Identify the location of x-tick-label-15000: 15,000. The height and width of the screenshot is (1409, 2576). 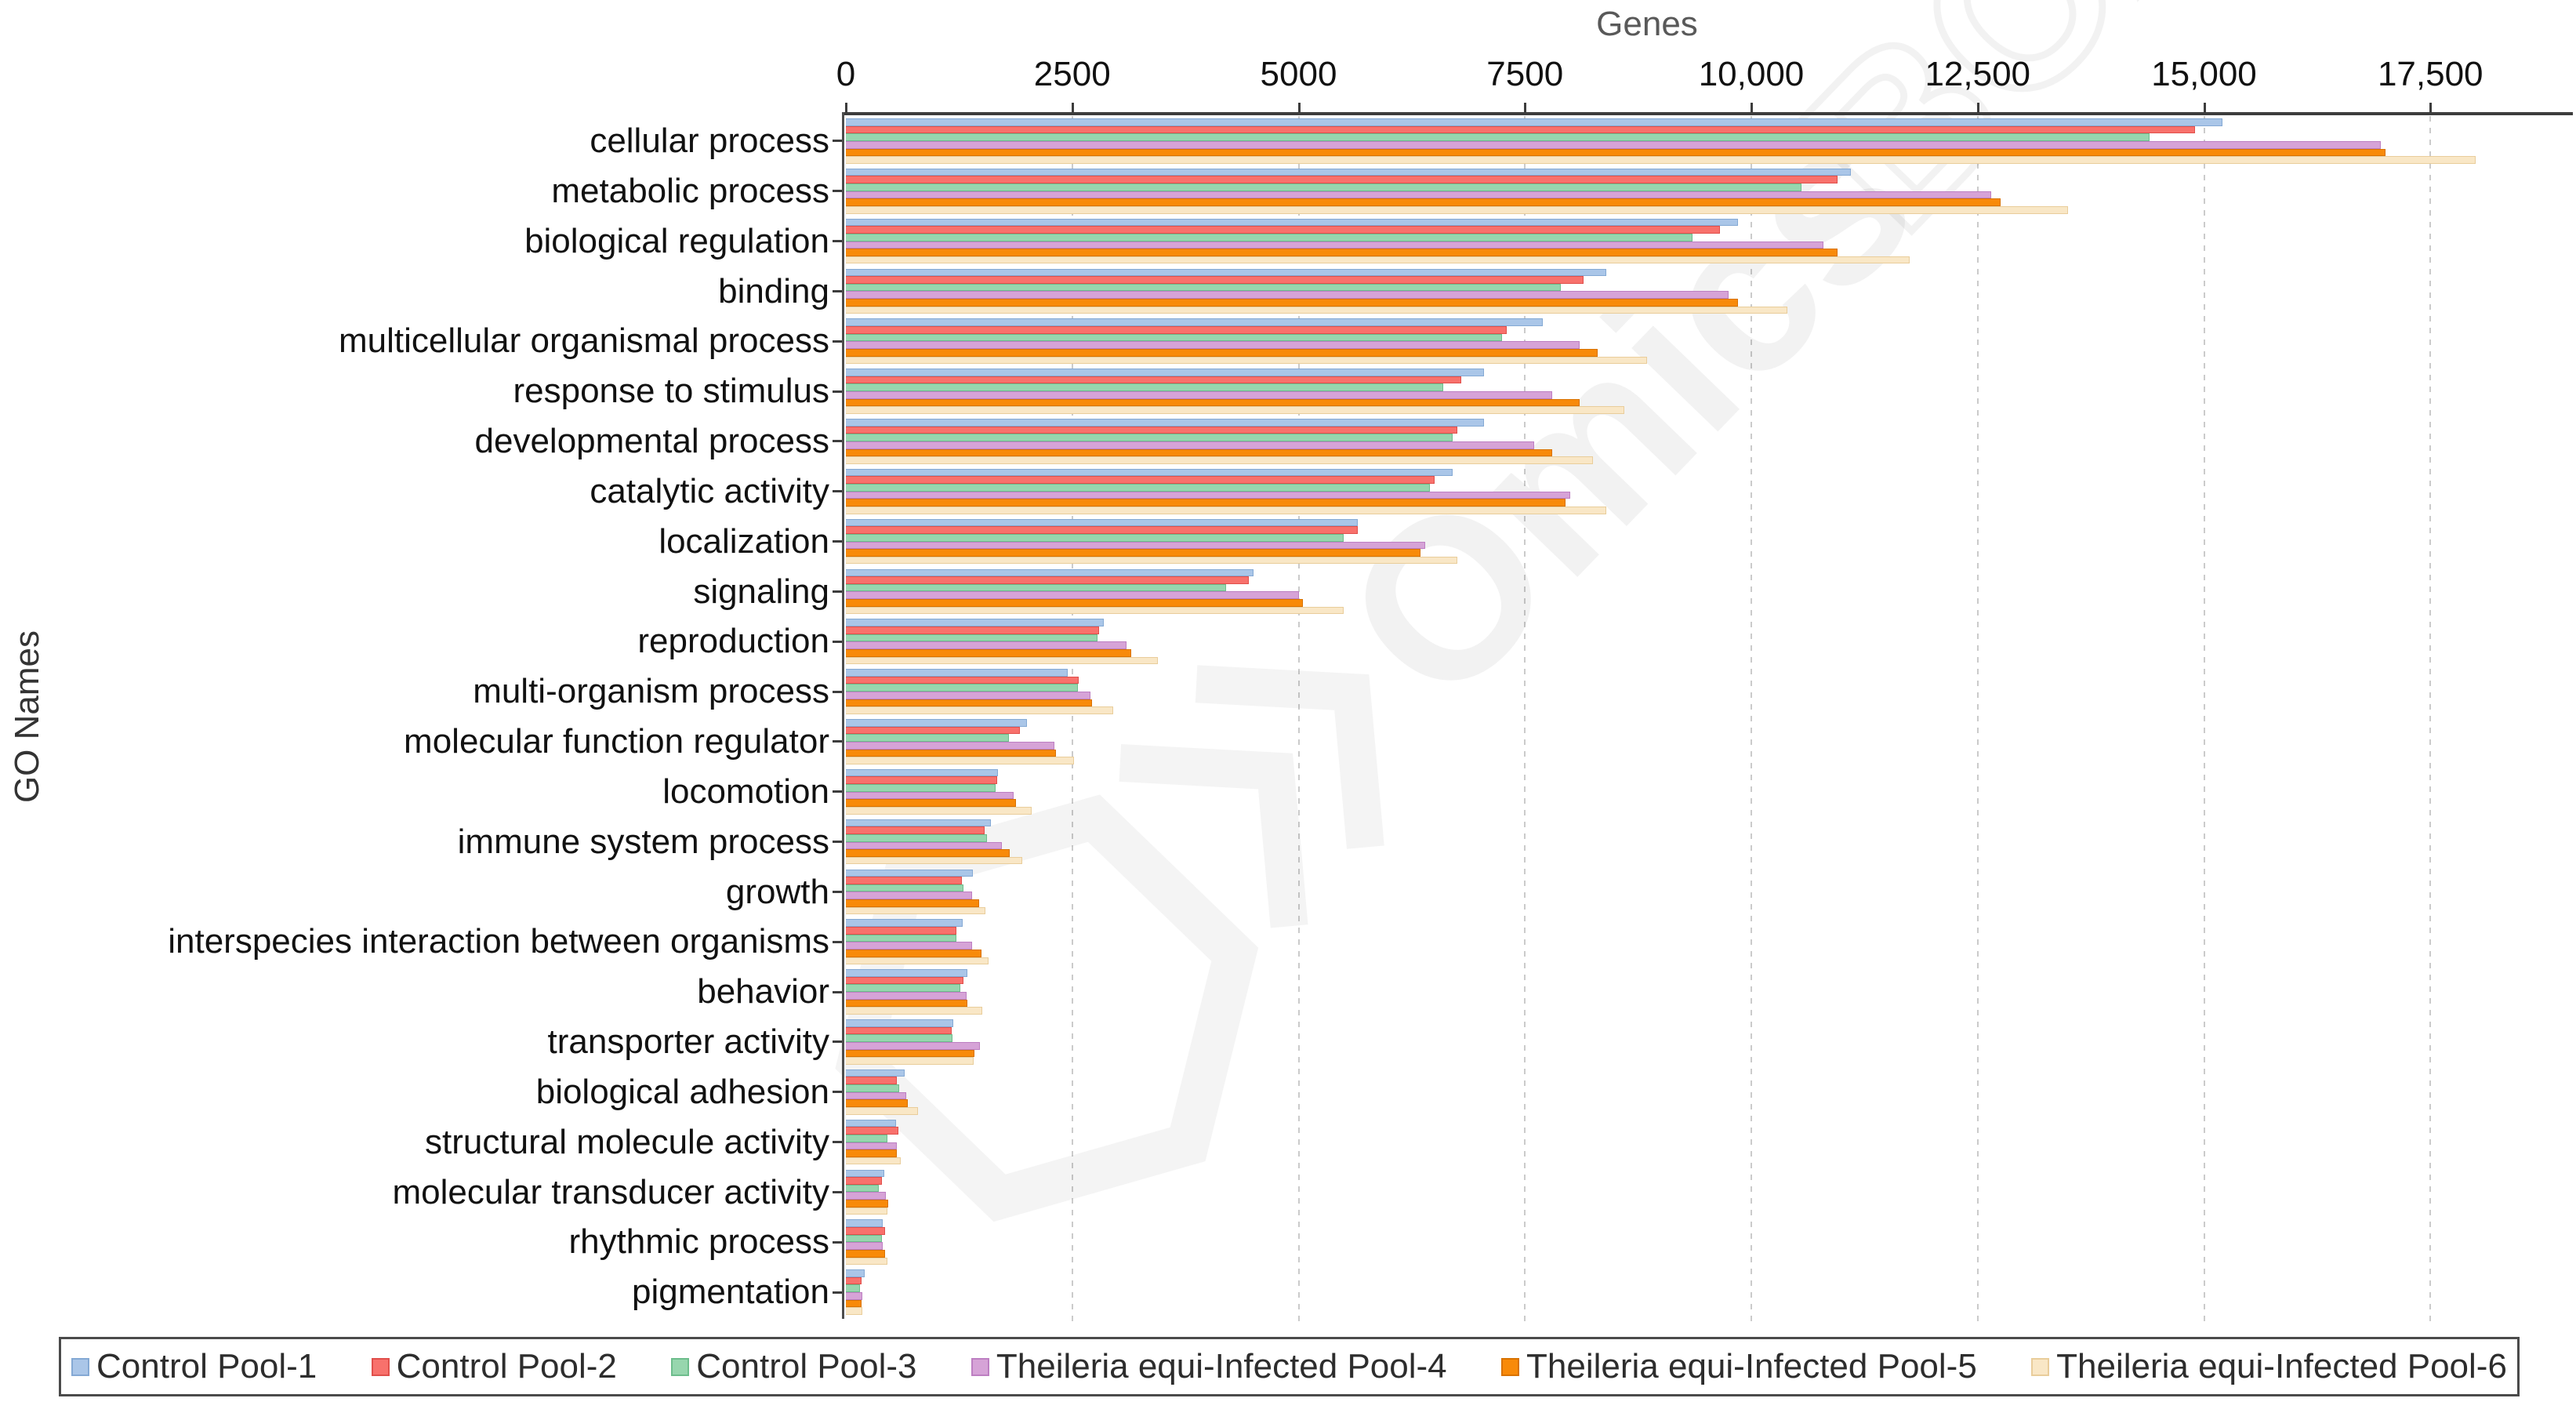
(2204, 74).